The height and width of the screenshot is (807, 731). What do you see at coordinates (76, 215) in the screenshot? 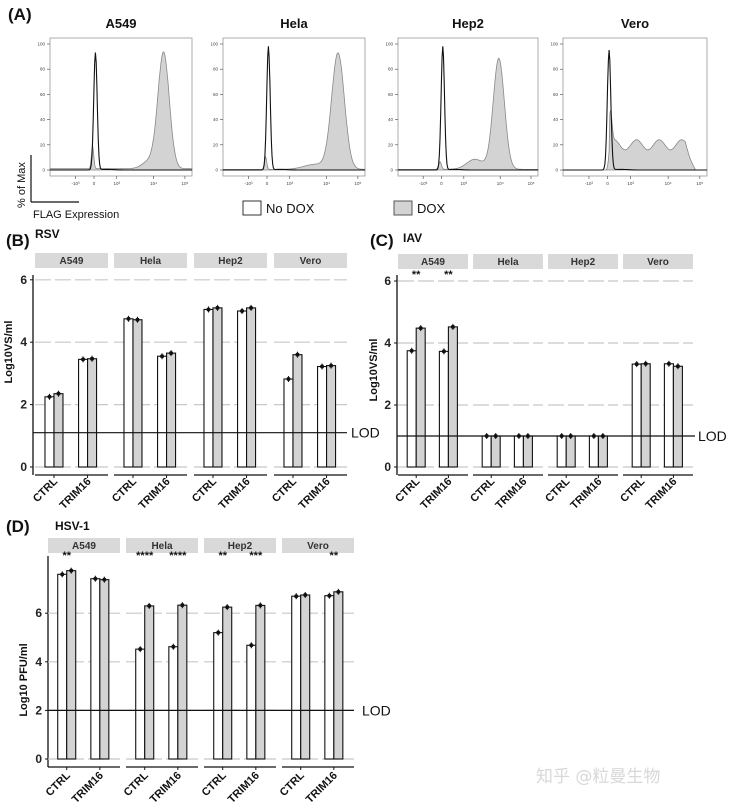
I see `x-axis-label: FLAG Expression` at bounding box center [76, 215].